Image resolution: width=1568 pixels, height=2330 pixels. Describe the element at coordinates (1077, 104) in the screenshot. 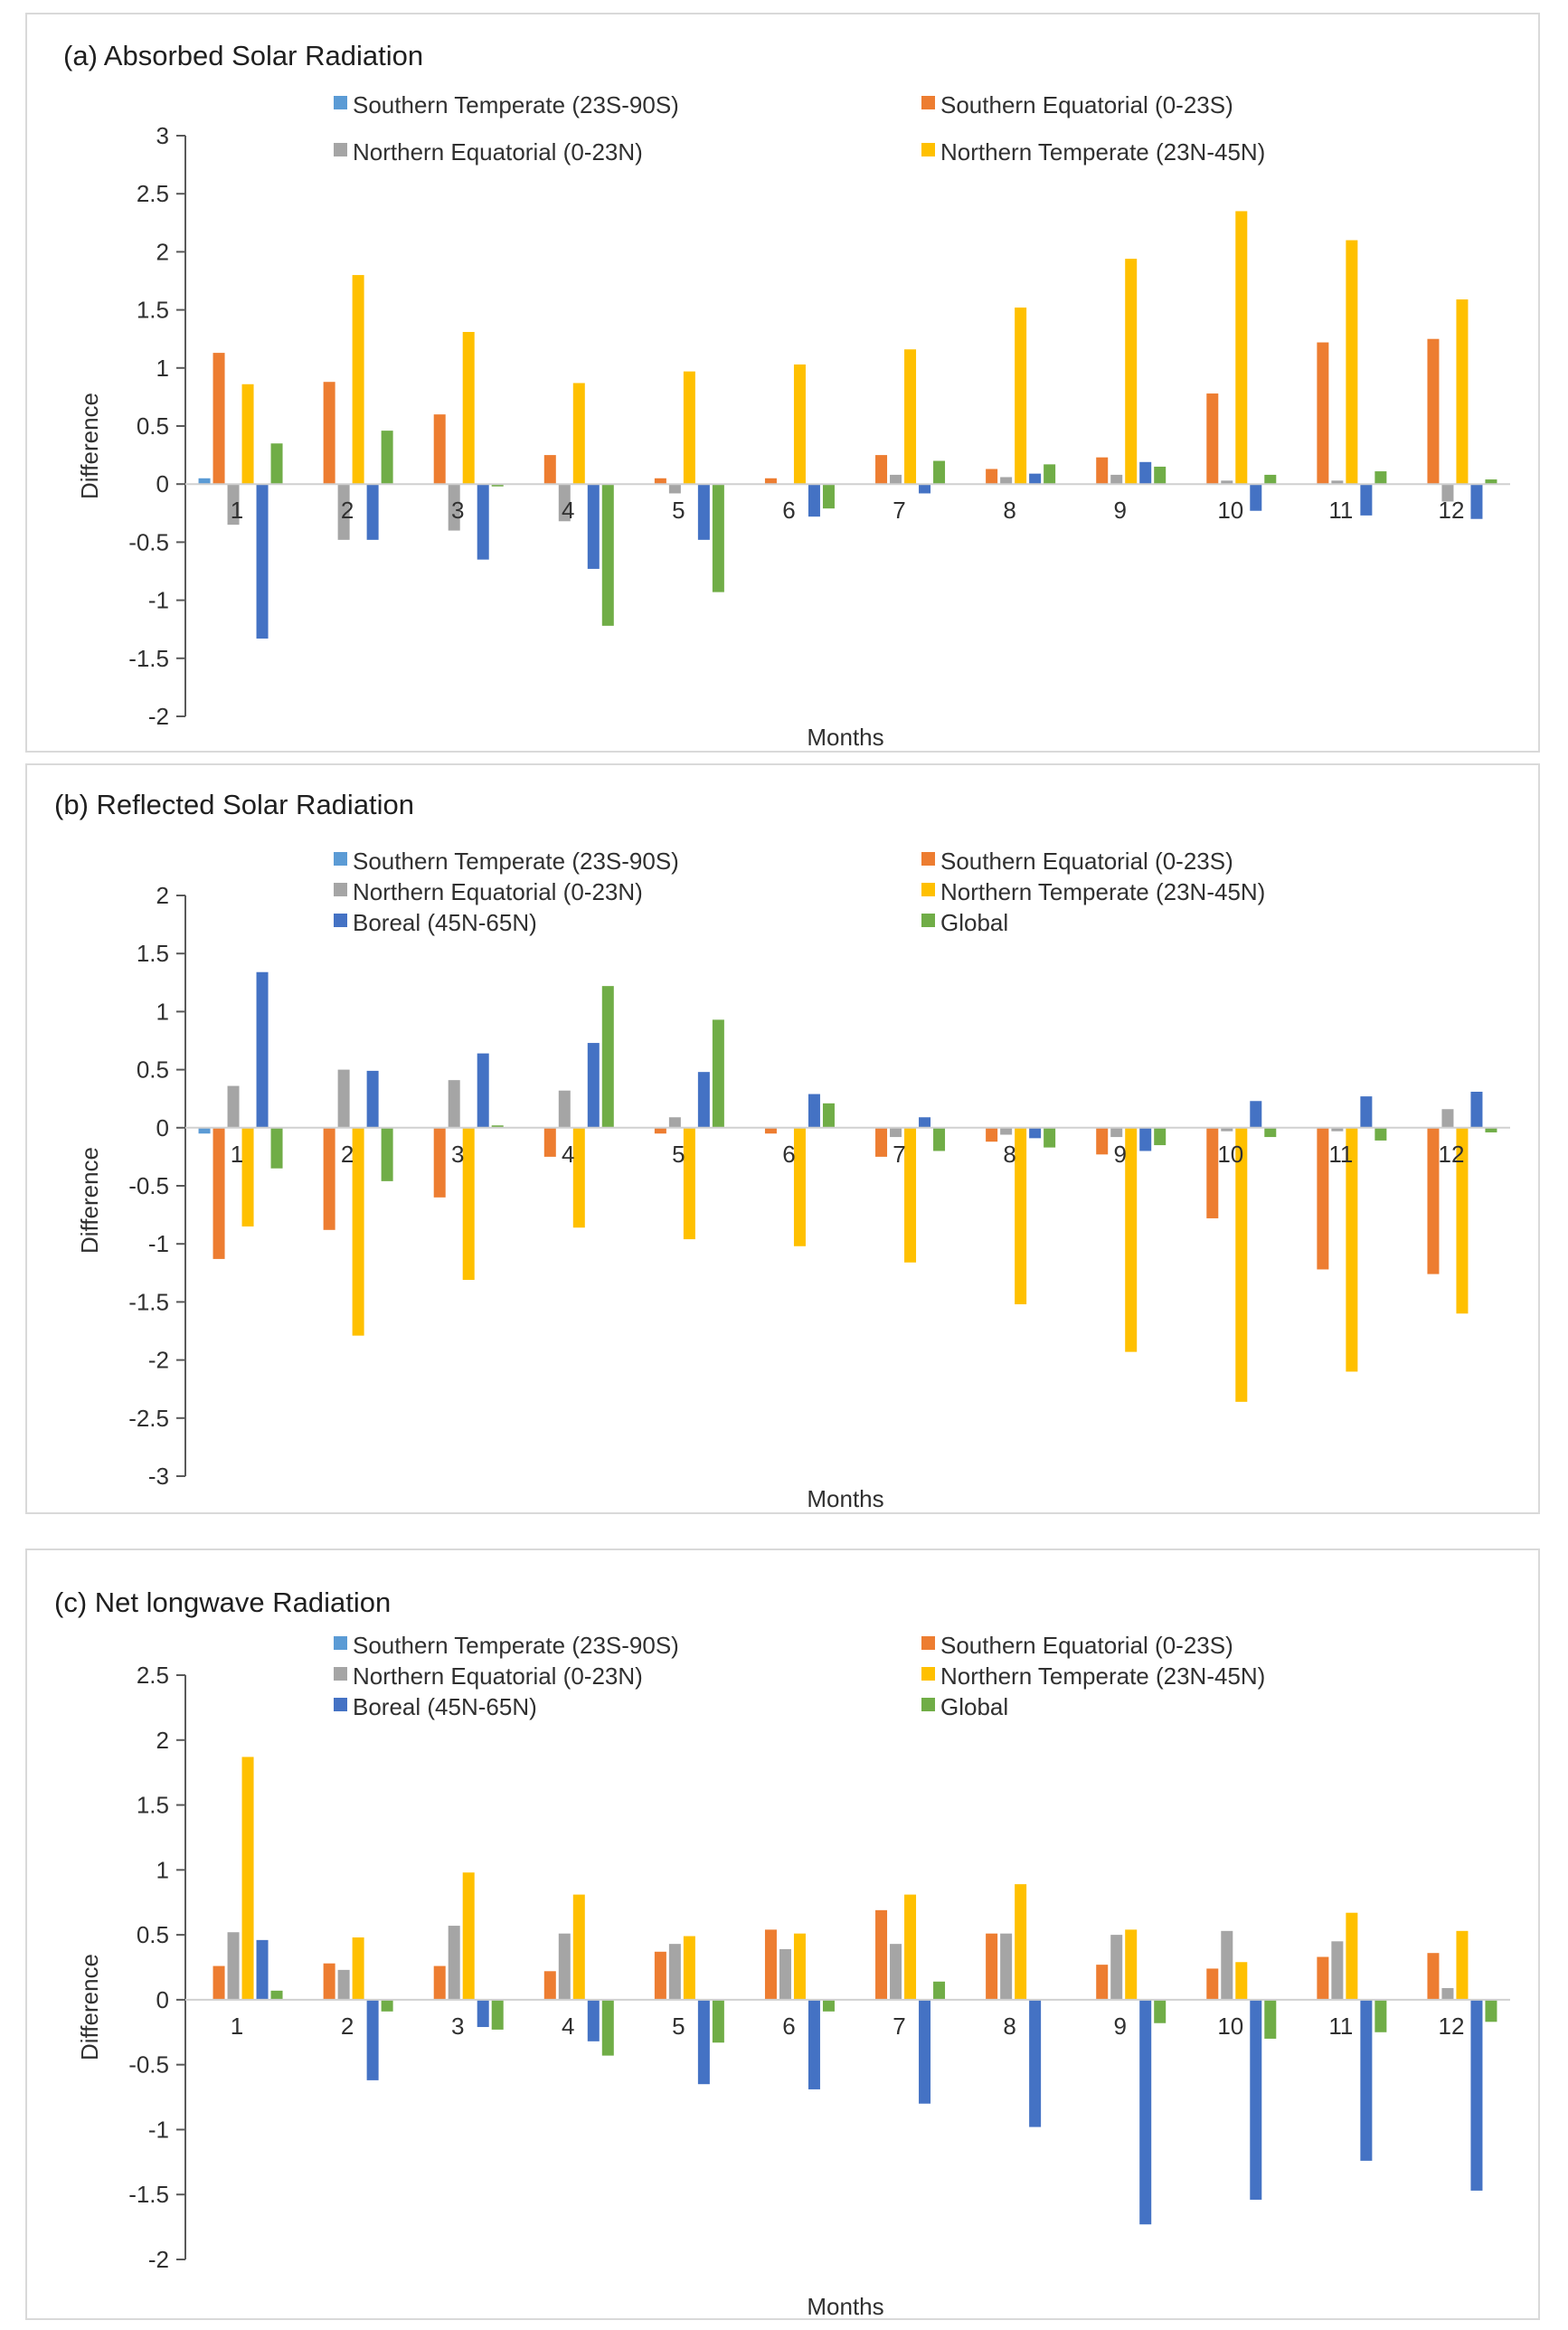

I see `legend-item: Southern Equatorial (0-23S)` at that location.